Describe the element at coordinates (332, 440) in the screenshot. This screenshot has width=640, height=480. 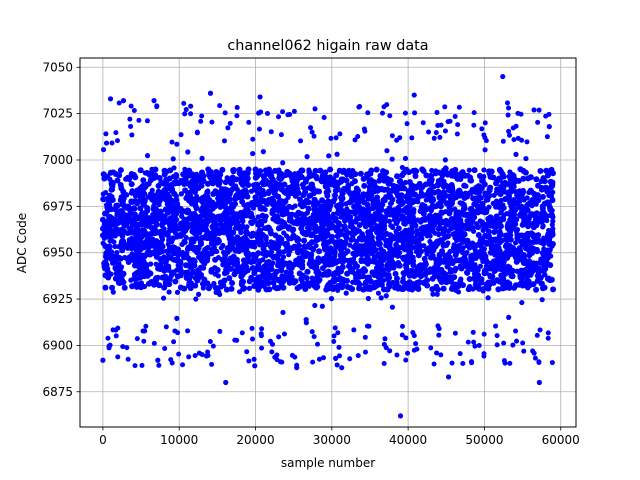
I see `x-tick-label: 30000` at that location.